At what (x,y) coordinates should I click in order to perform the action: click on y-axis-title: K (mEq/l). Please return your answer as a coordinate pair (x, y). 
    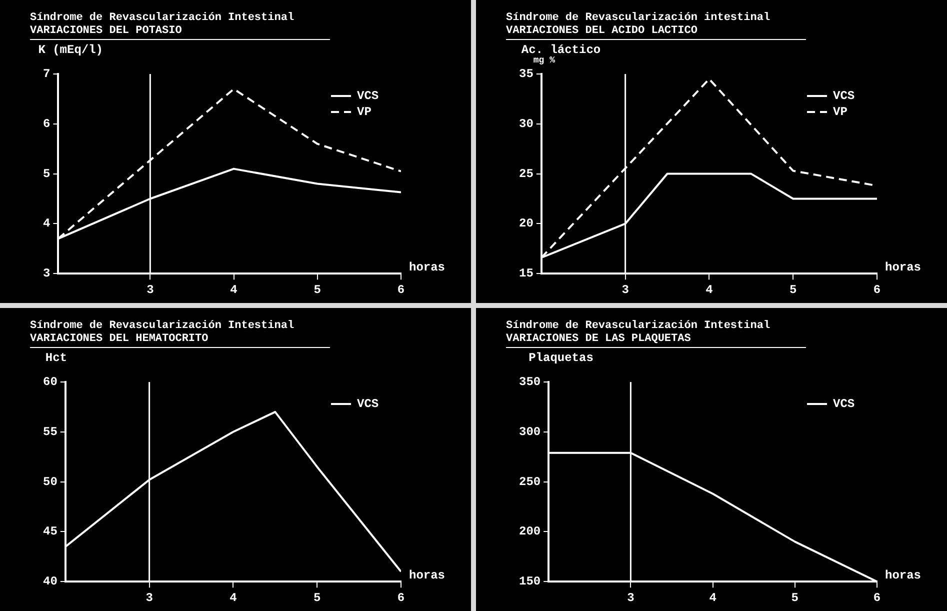
    Looking at the image, I should click on (71, 50).